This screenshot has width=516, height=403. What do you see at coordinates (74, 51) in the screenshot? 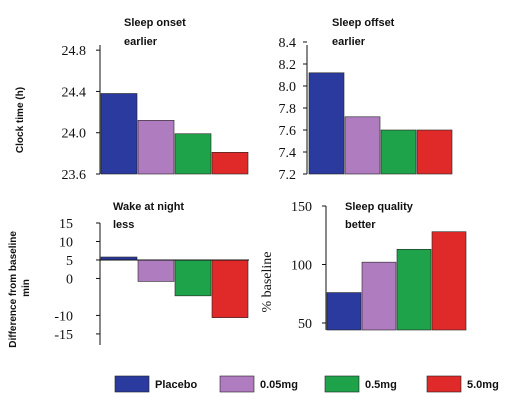
I see `y-tick-label: 24.8` at bounding box center [74, 51].